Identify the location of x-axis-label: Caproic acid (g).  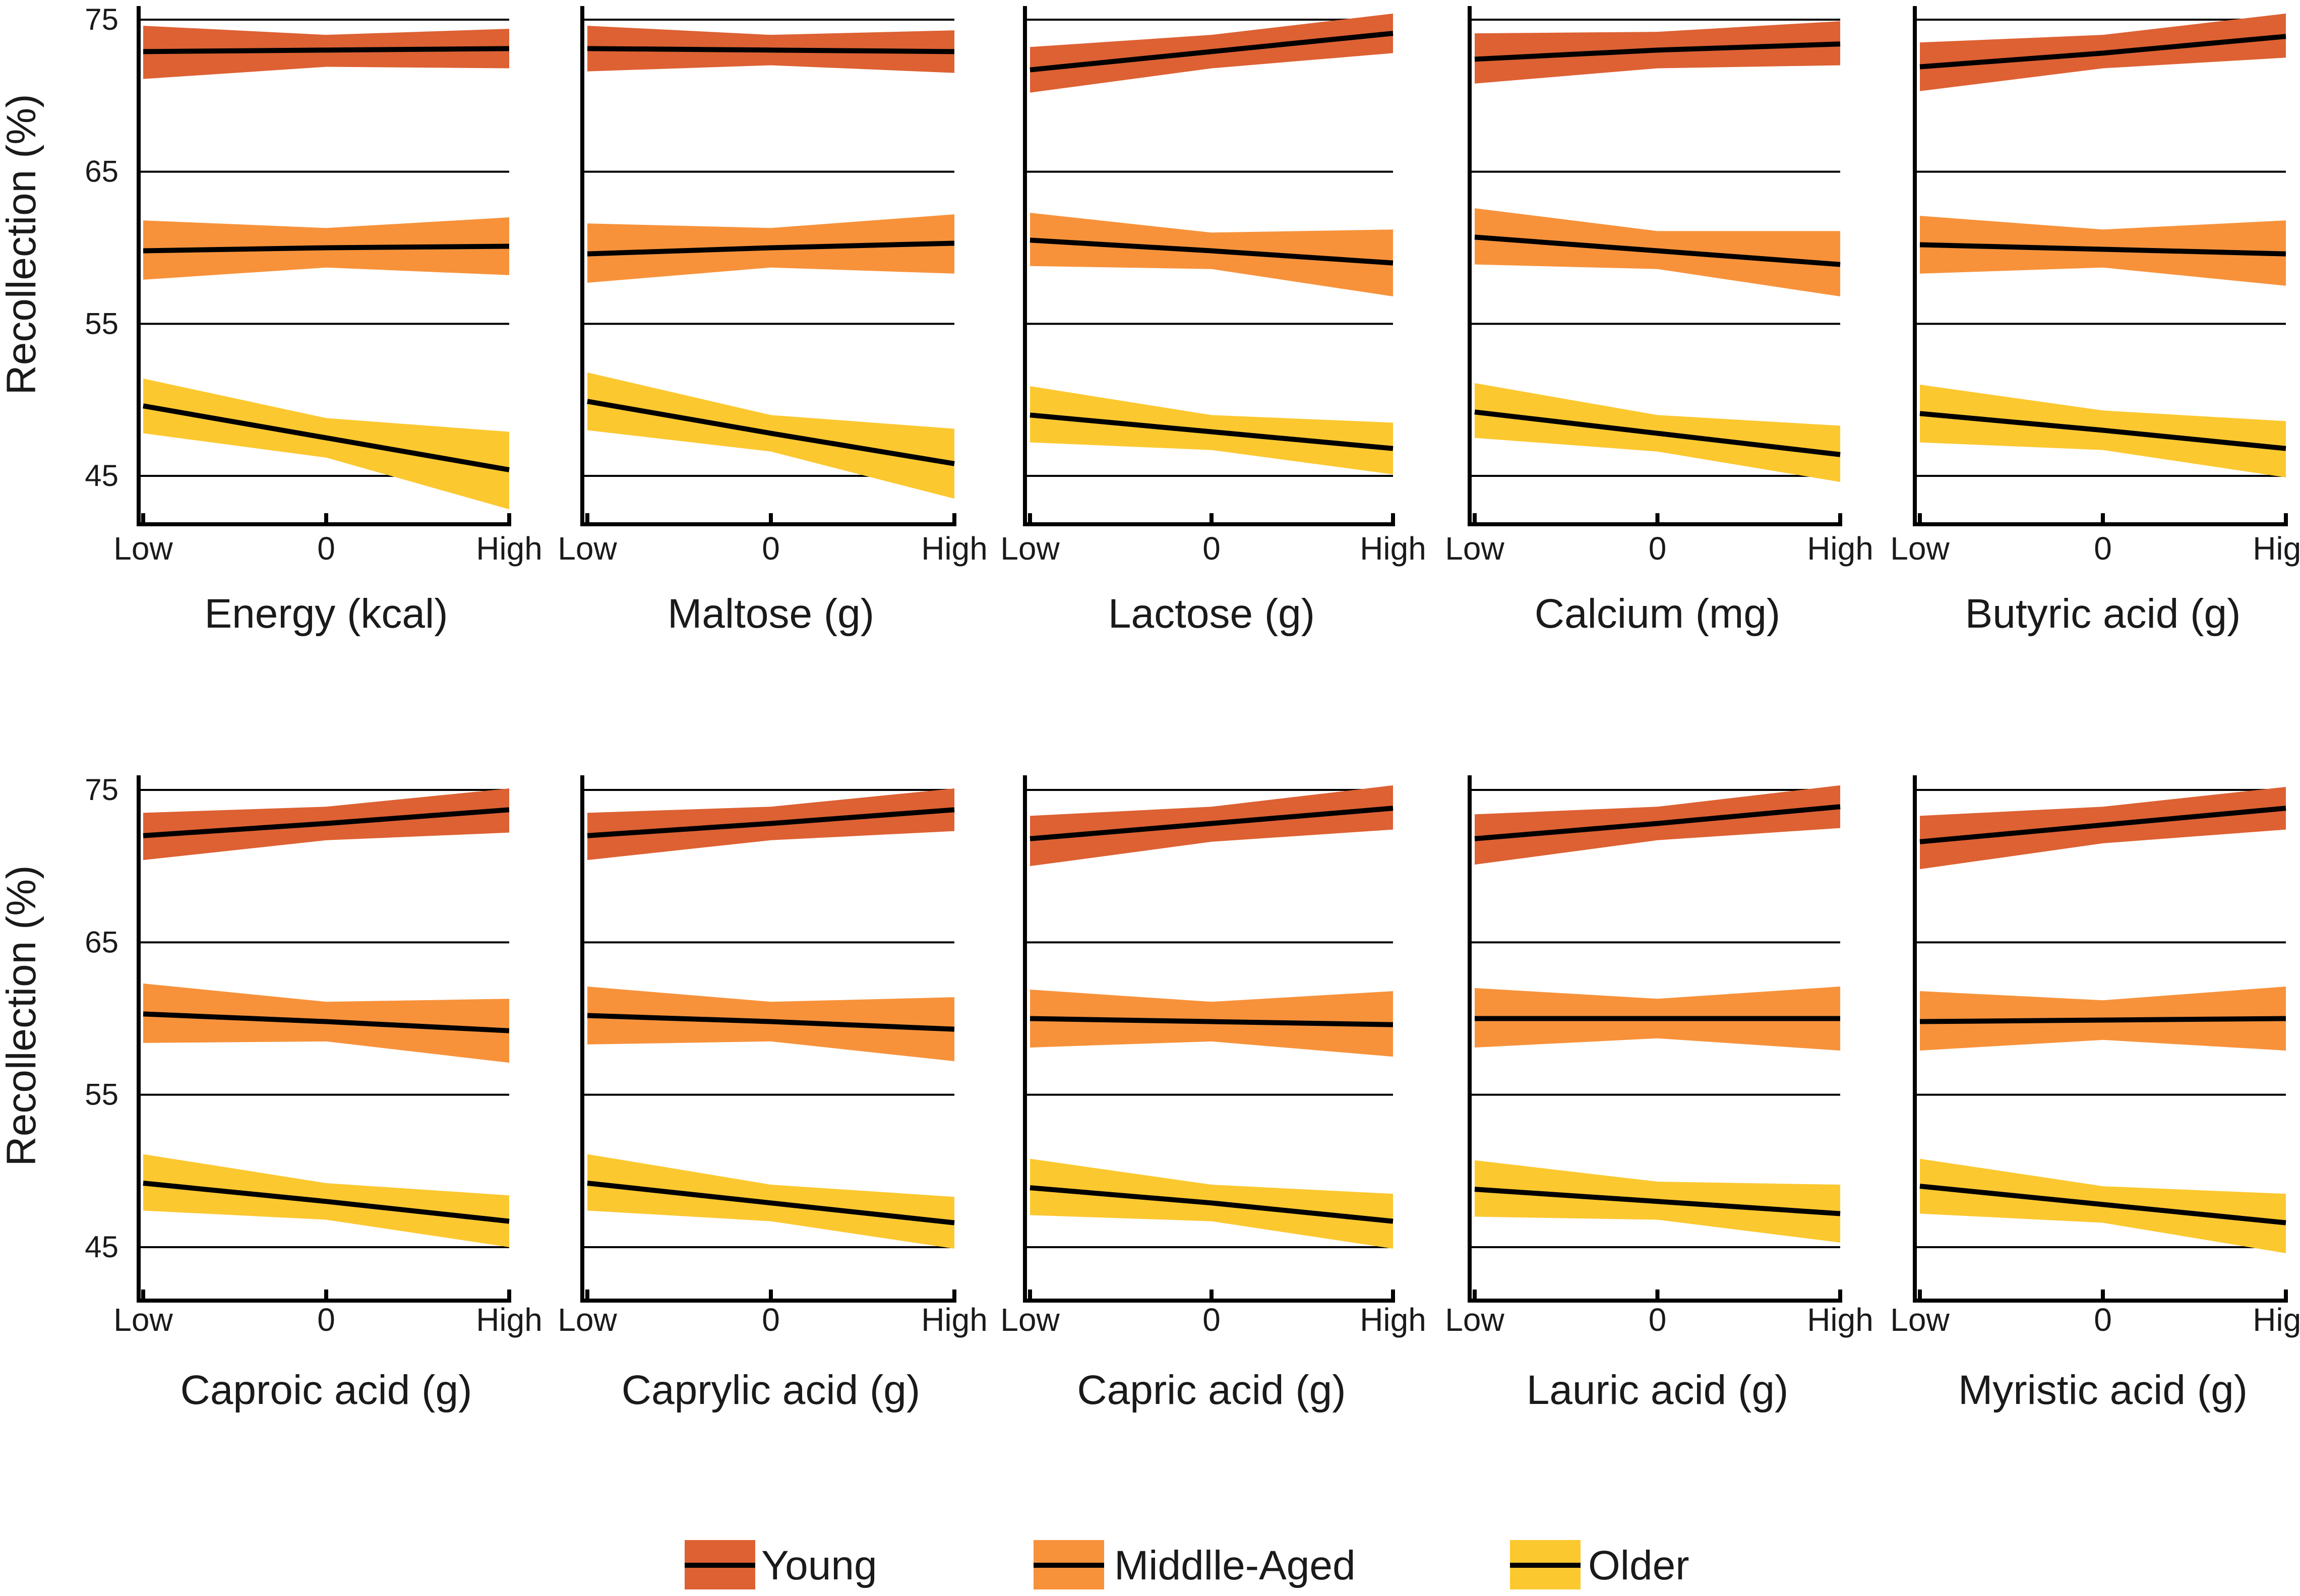
(326, 1390).